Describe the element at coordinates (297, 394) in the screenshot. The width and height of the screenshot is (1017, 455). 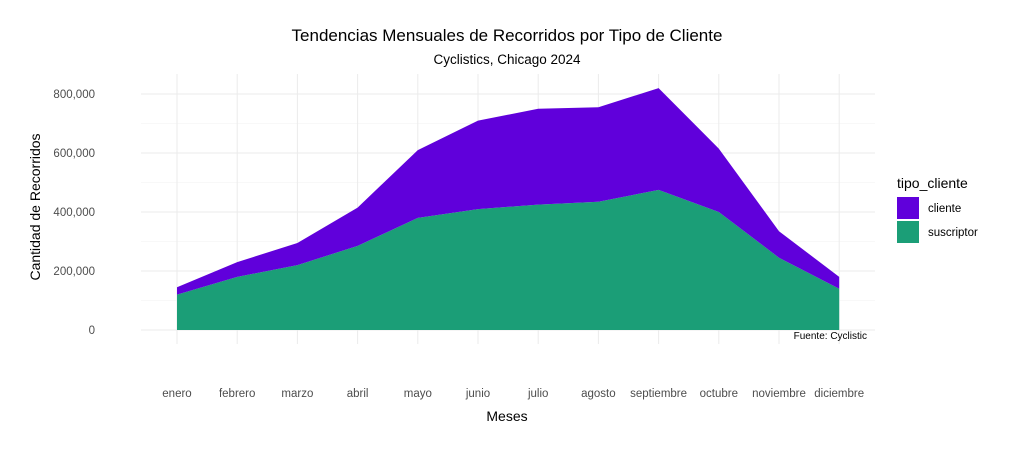
I see `x-tick-label: marzo` at that location.